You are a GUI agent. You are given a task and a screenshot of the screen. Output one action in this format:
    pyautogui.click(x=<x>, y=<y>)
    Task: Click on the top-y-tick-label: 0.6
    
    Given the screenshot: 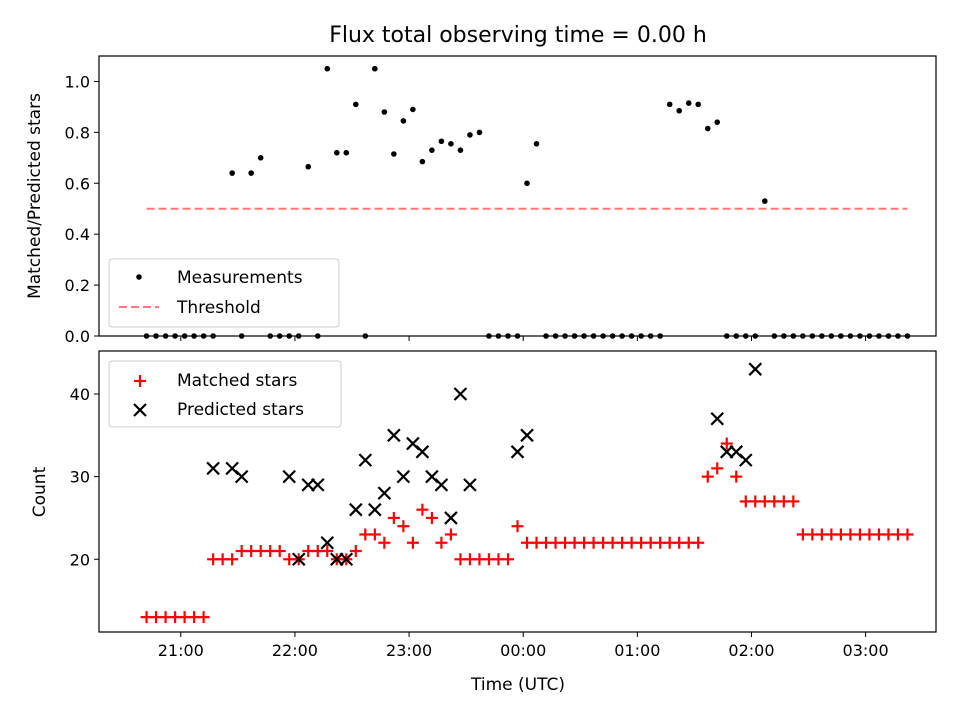 What is the action you would take?
    pyautogui.click(x=77, y=183)
    